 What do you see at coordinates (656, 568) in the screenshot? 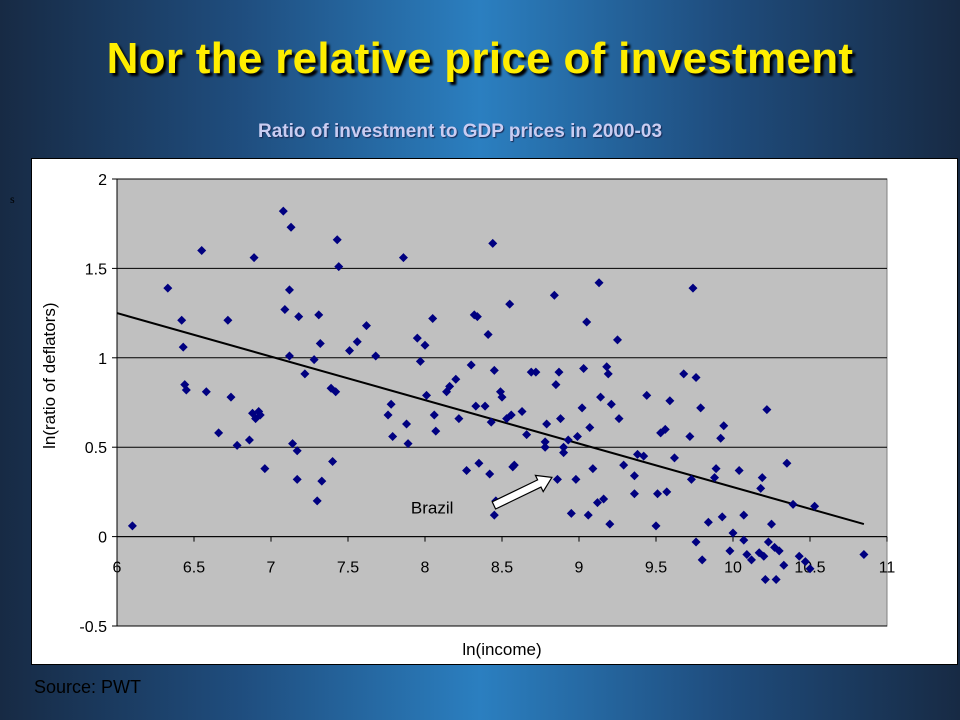
I see `x-tick-label: 9.5` at bounding box center [656, 568].